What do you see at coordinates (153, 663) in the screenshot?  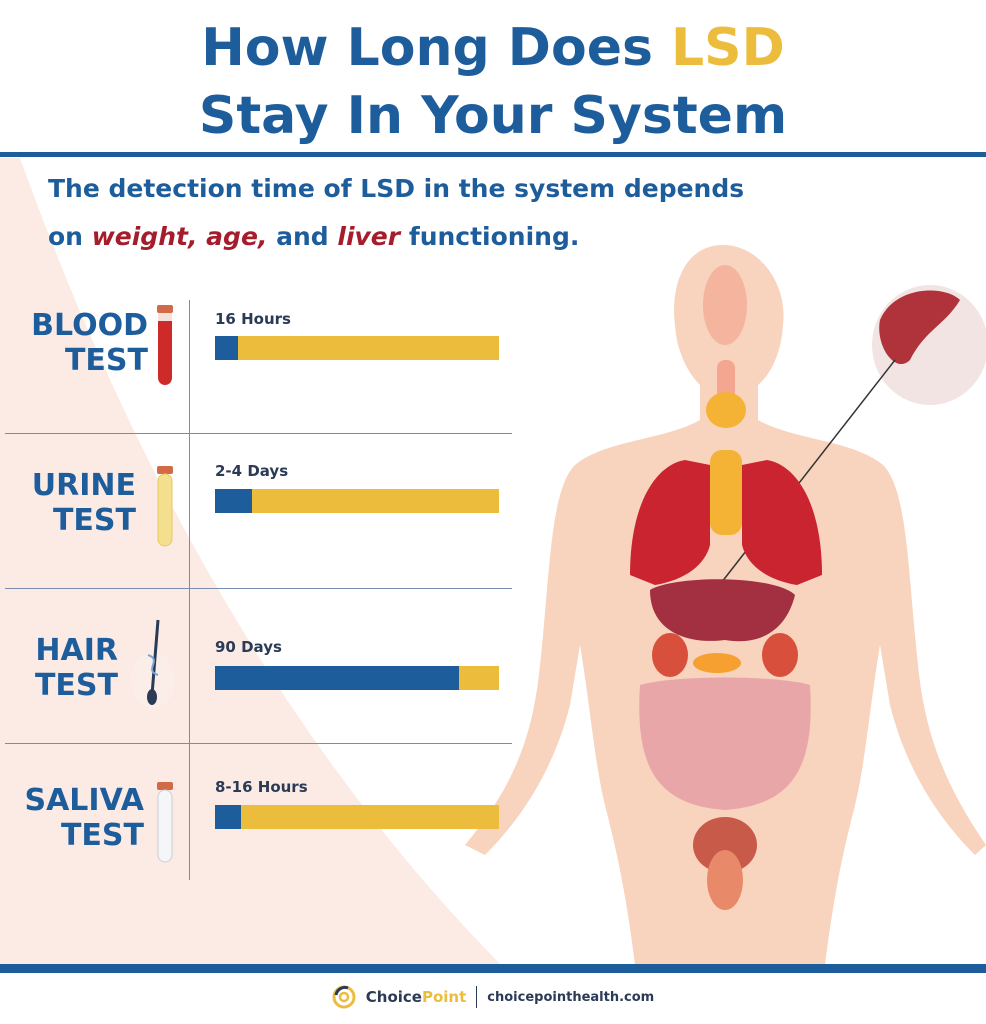 I see `hair-follicle-icon` at bounding box center [153, 663].